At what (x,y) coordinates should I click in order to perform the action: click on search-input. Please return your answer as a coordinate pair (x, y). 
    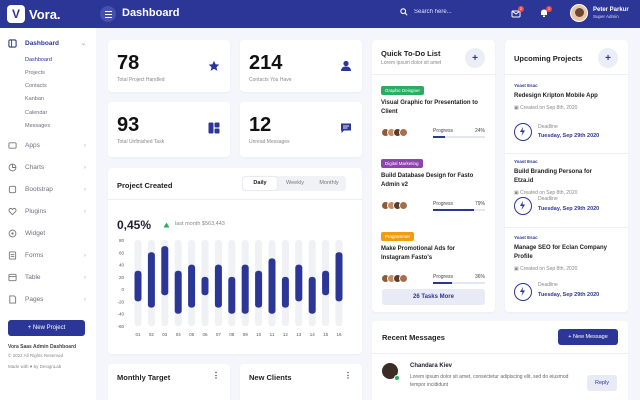
    Looking at the image, I should click on (454, 12).